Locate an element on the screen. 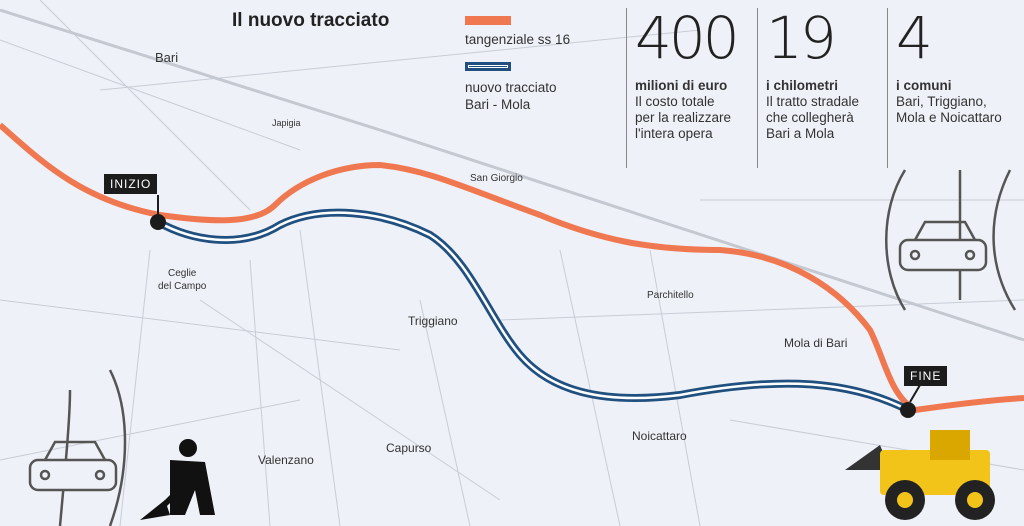  legend-line: nuovo tracciato is located at coordinates (511, 87).